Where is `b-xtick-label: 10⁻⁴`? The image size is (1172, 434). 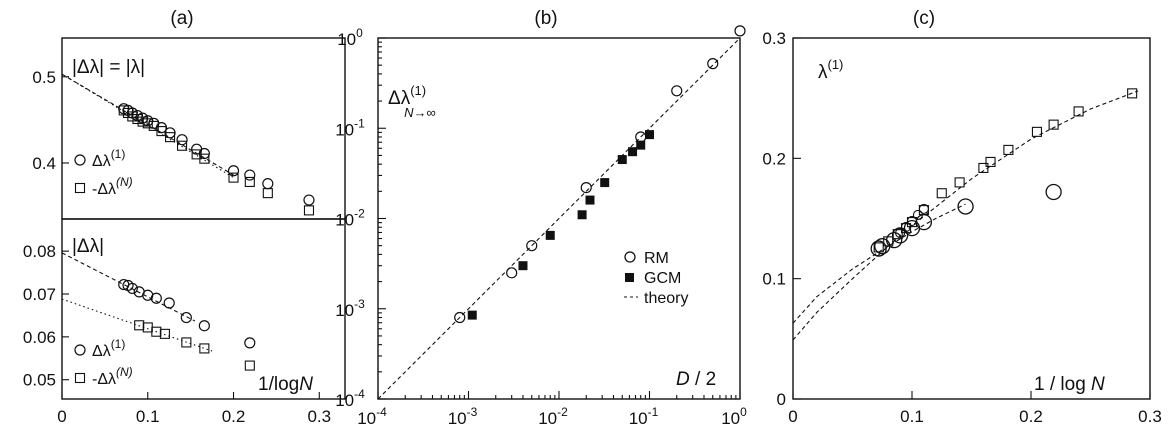
b-xtick-label: 10⁻⁴ is located at coordinates (372, 416).